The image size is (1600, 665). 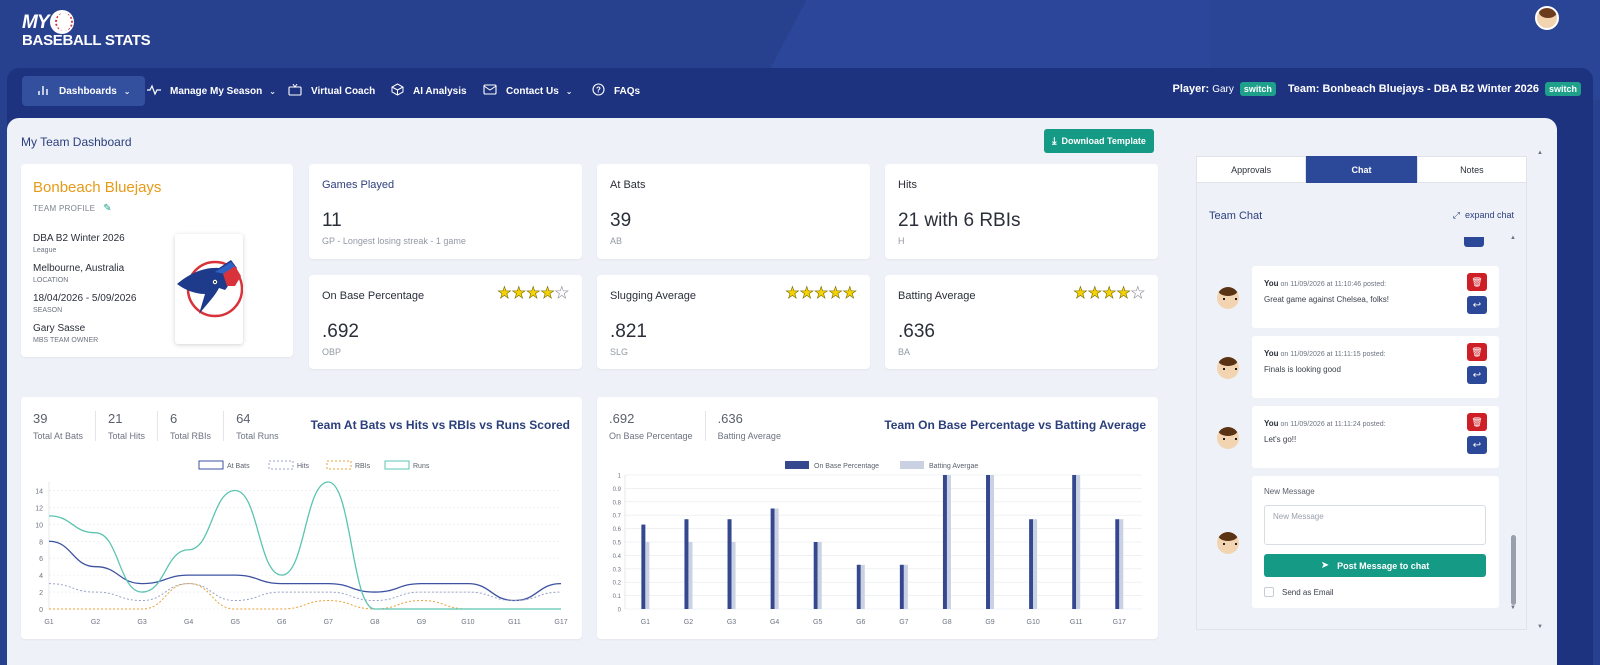 I want to click on reply-icon: ↩, so click(x=1477, y=305).